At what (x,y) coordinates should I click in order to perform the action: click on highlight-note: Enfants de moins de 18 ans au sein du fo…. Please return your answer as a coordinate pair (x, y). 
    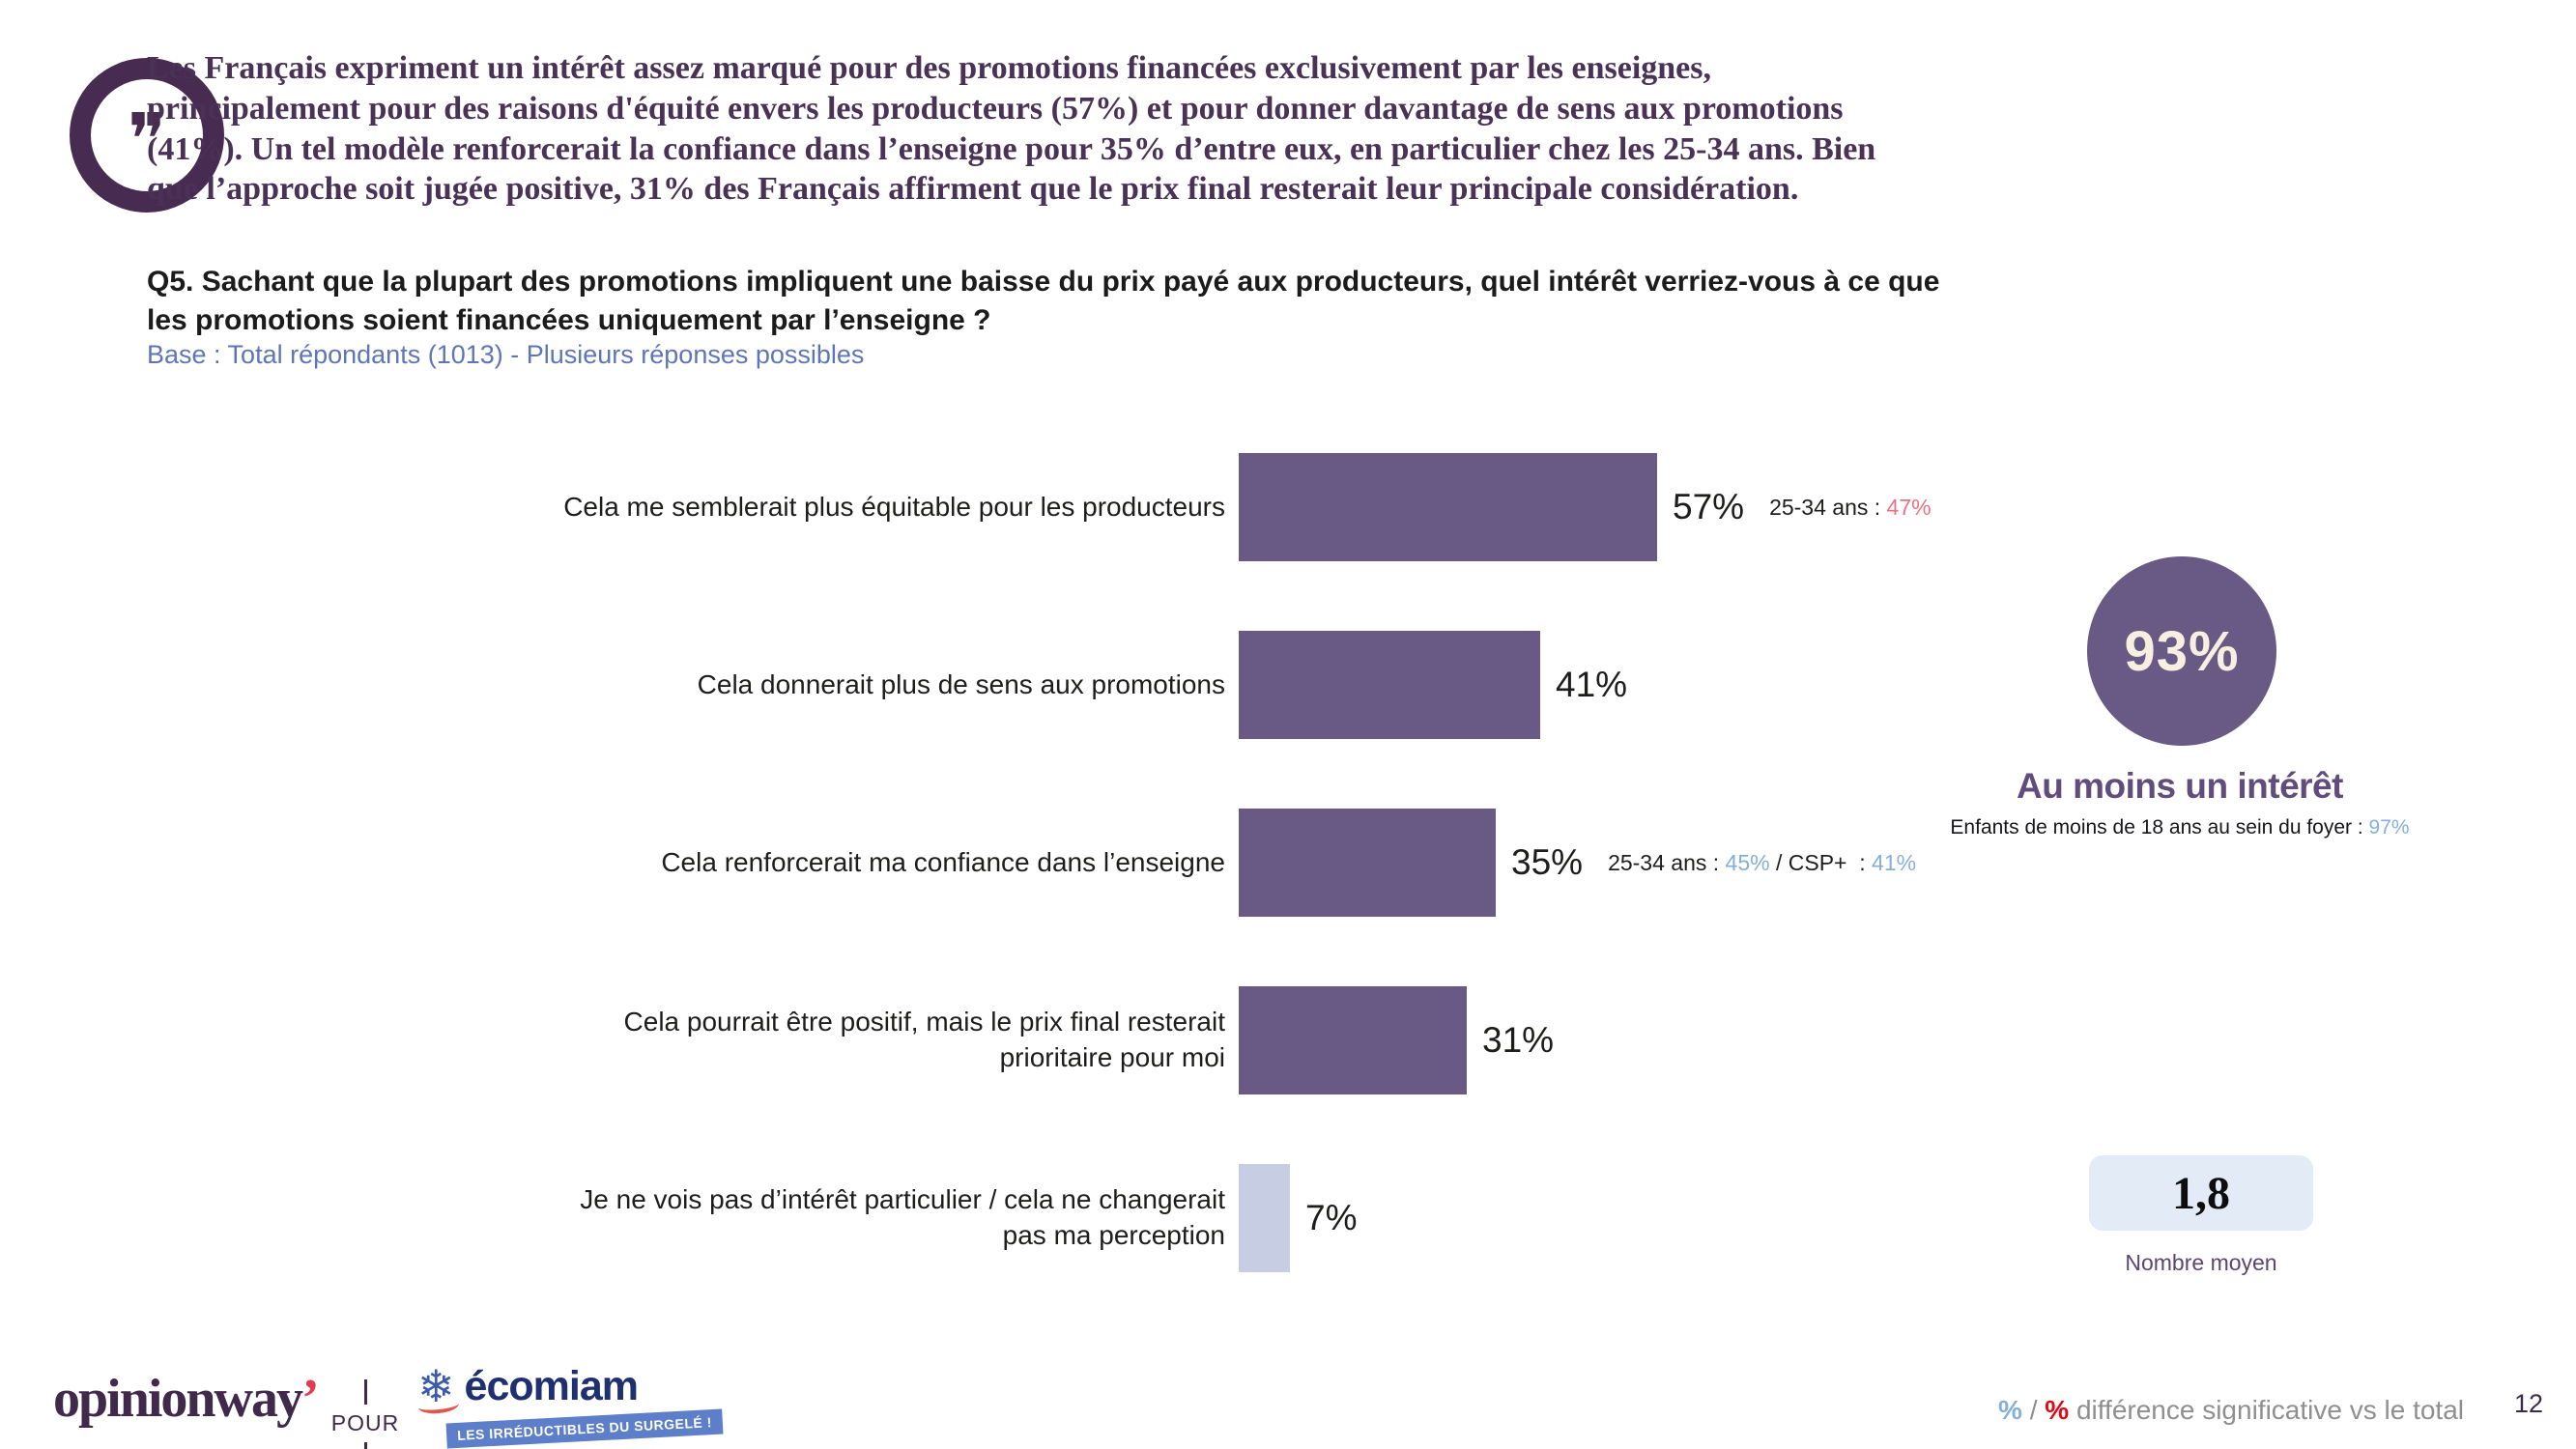
    Looking at the image, I should click on (2180, 827).